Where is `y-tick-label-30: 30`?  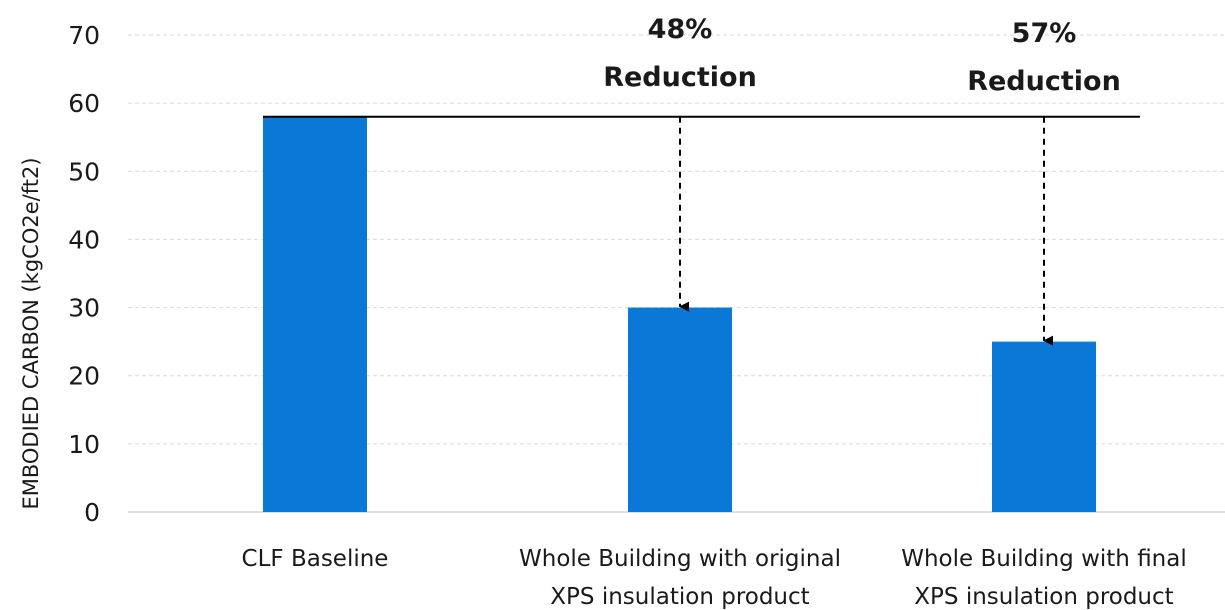 y-tick-label-30: 30 is located at coordinates (84, 308).